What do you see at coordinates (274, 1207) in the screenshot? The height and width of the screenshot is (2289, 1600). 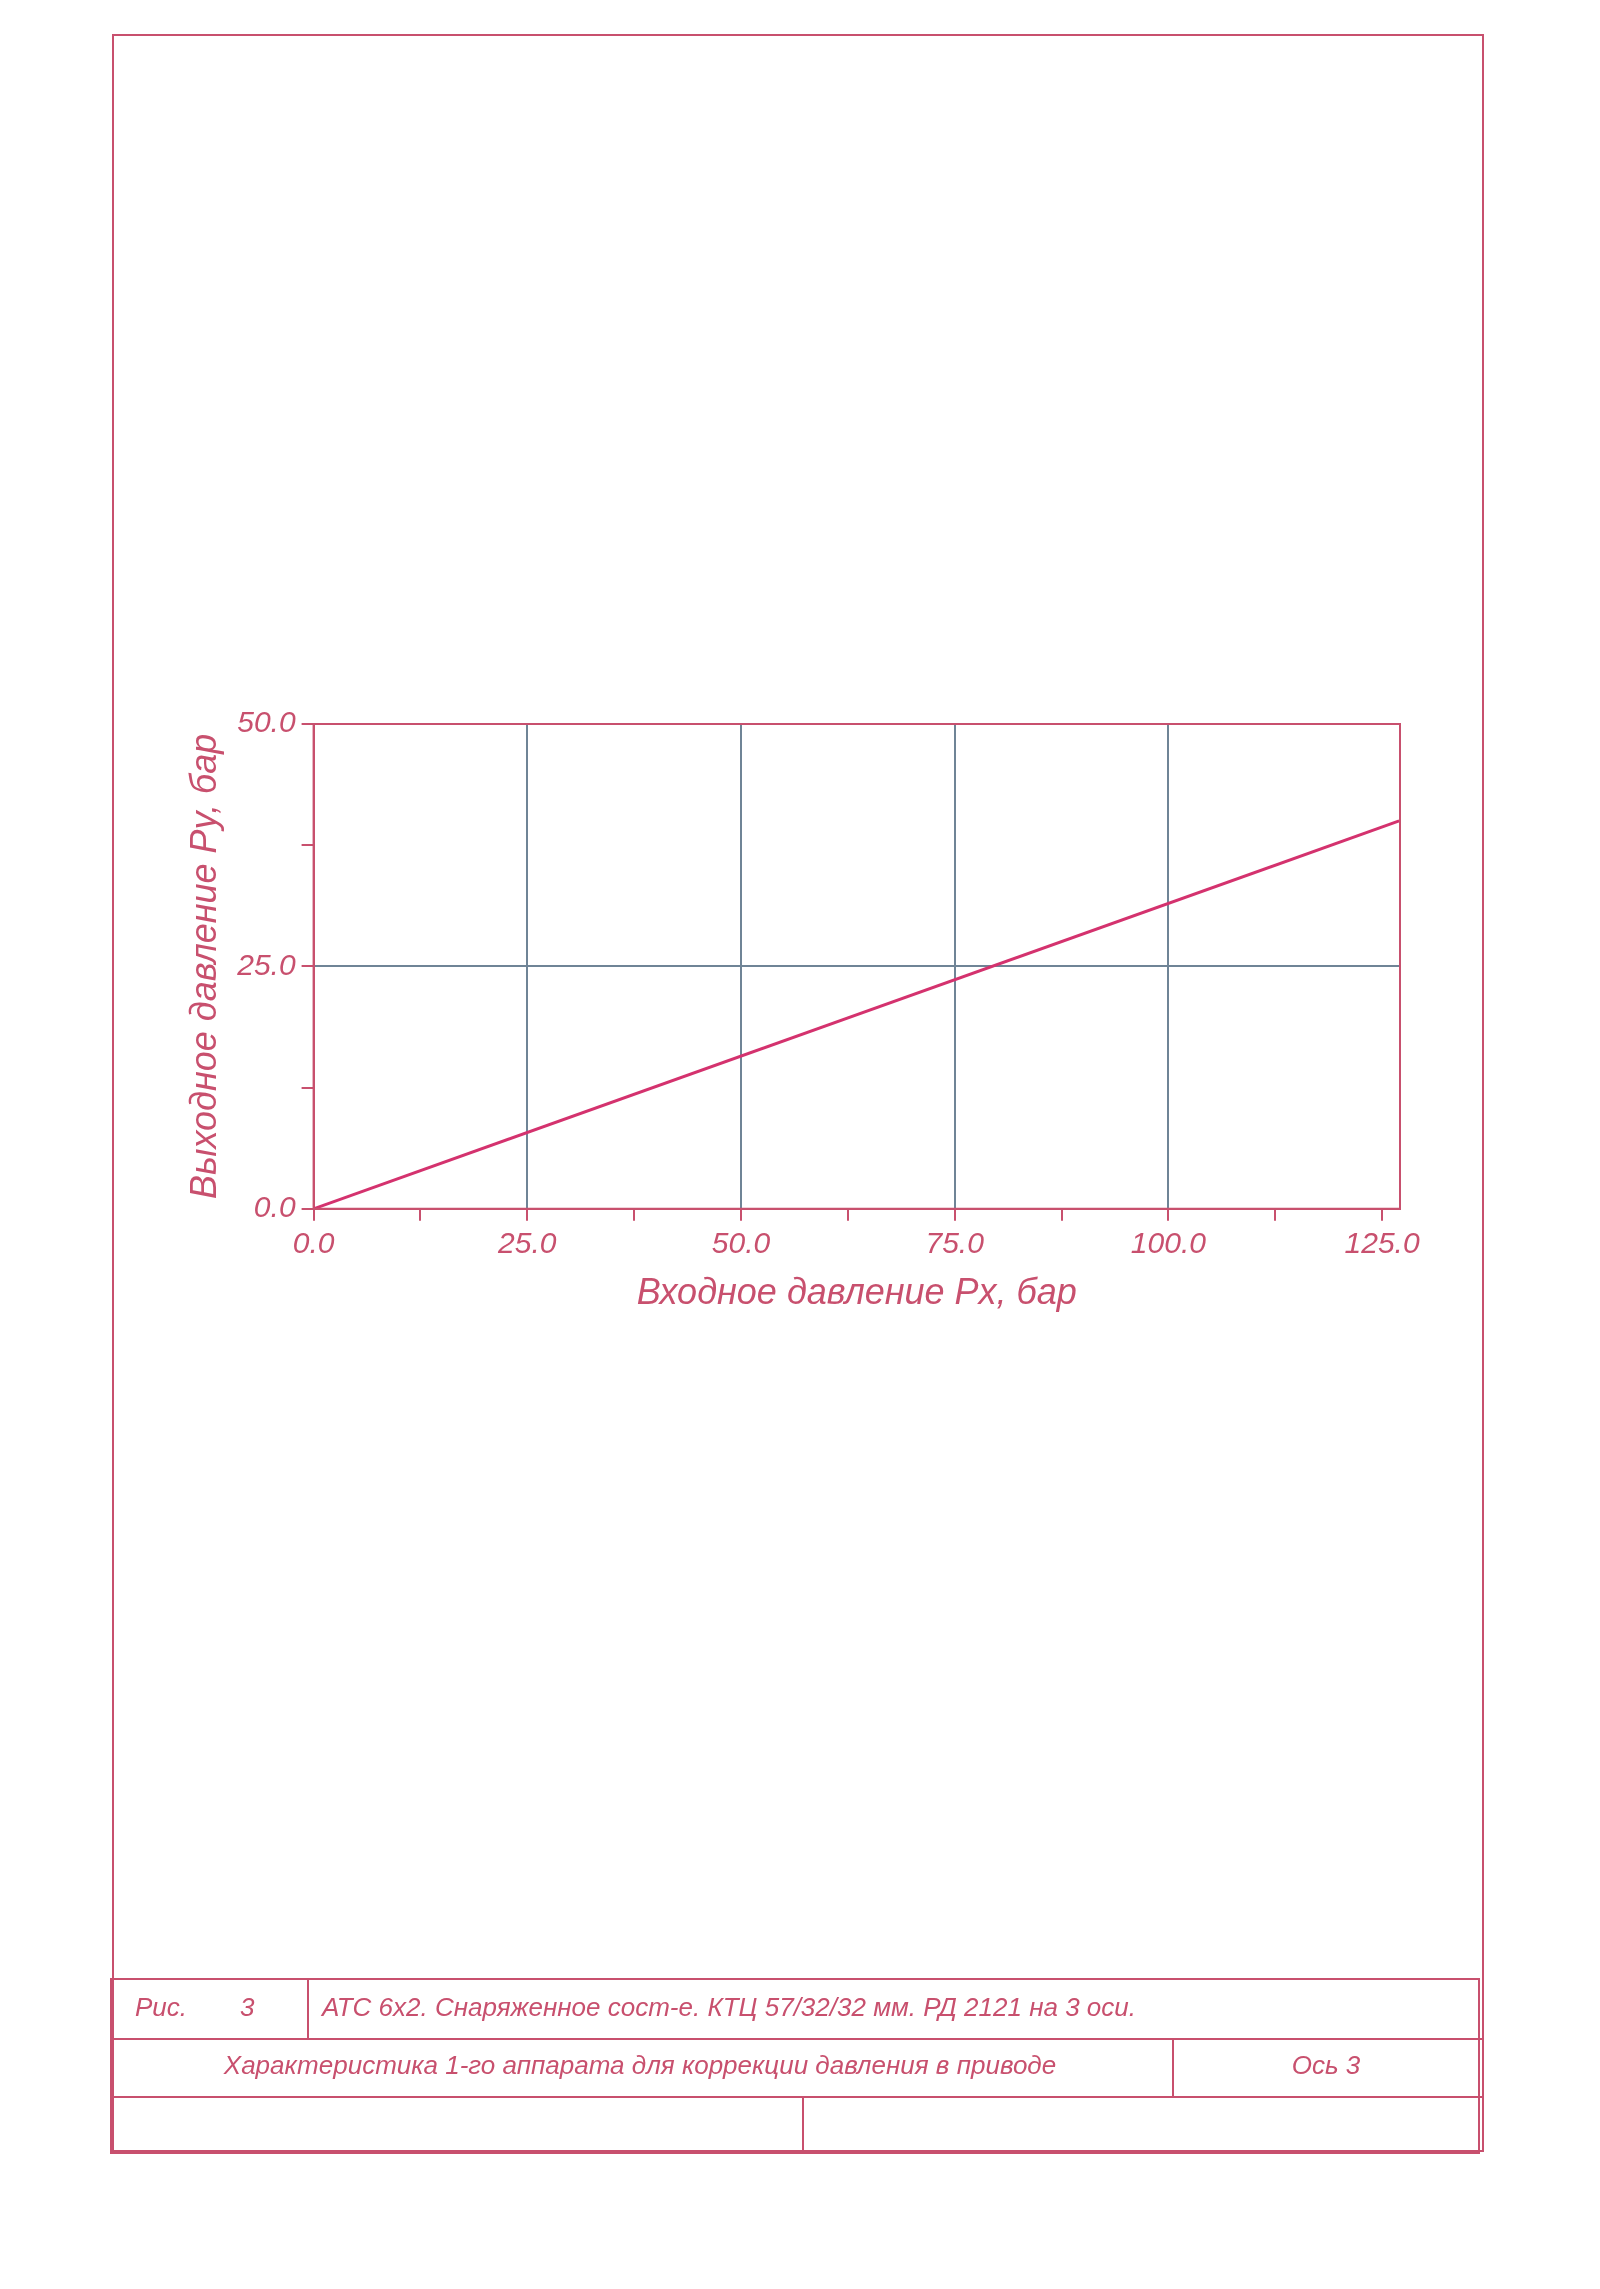 I see `y-tick-label: 0.0` at bounding box center [274, 1207].